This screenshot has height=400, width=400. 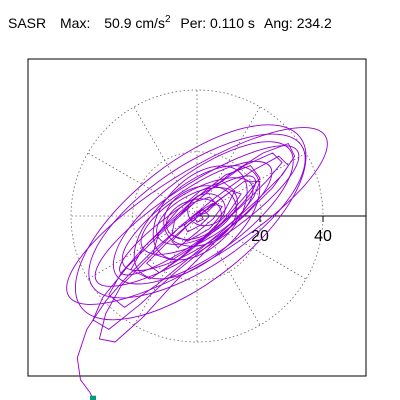 What do you see at coordinates (118, 23) in the screenshot?
I see `max-value: 50.9` at bounding box center [118, 23].